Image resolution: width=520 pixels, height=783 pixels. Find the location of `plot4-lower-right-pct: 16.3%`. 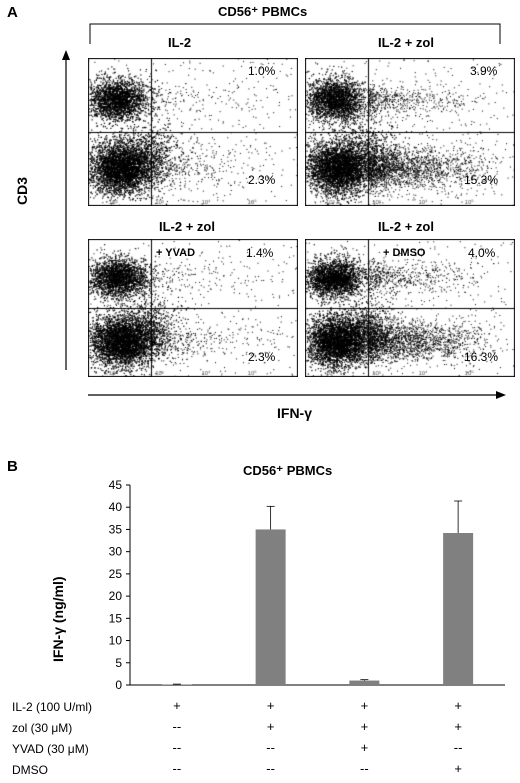

plot4-lower-right-pct: 16.3% is located at coordinates (481, 357).